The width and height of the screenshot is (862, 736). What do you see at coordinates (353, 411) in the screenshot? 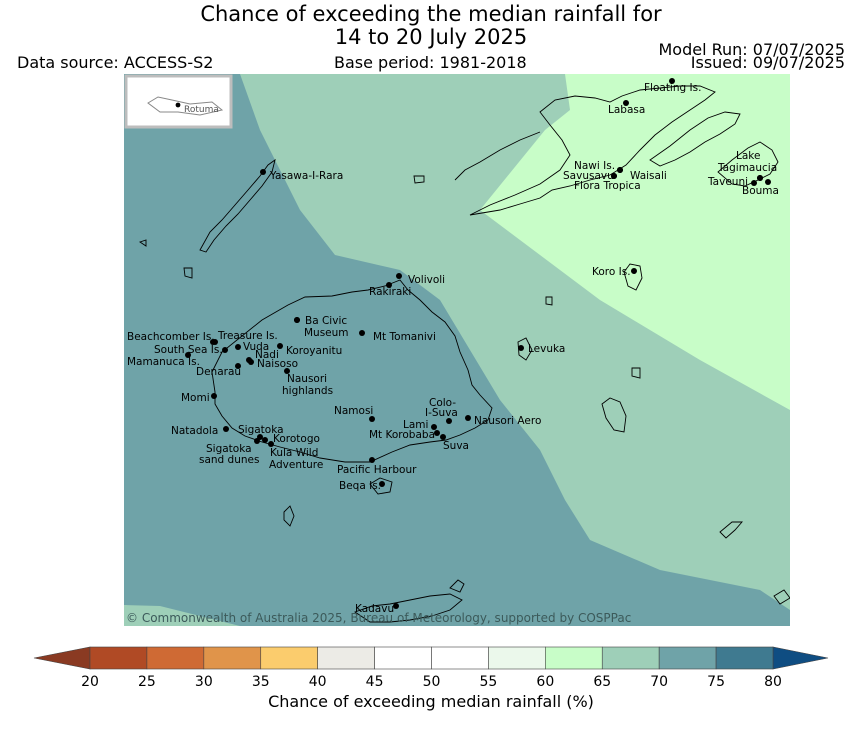
I see `place-label: Namosi` at bounding box center [353, 411].